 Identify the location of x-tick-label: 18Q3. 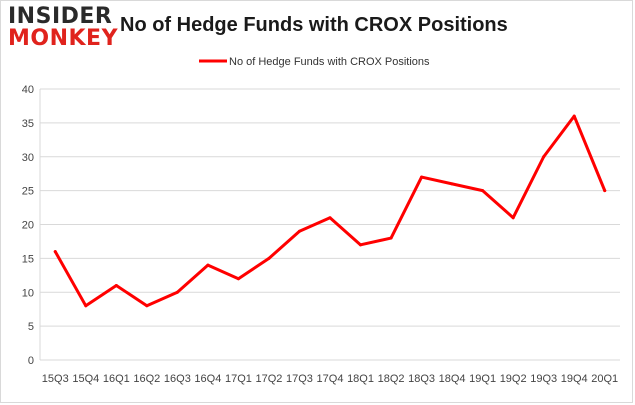
(421, 379).